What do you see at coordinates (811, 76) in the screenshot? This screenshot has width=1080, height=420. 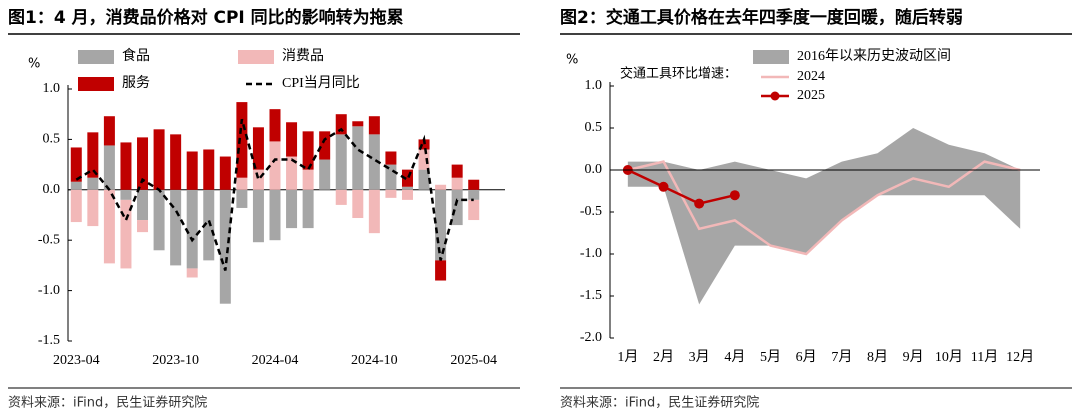 I see `legend-label: 2024` at bounding box center [811, 76].